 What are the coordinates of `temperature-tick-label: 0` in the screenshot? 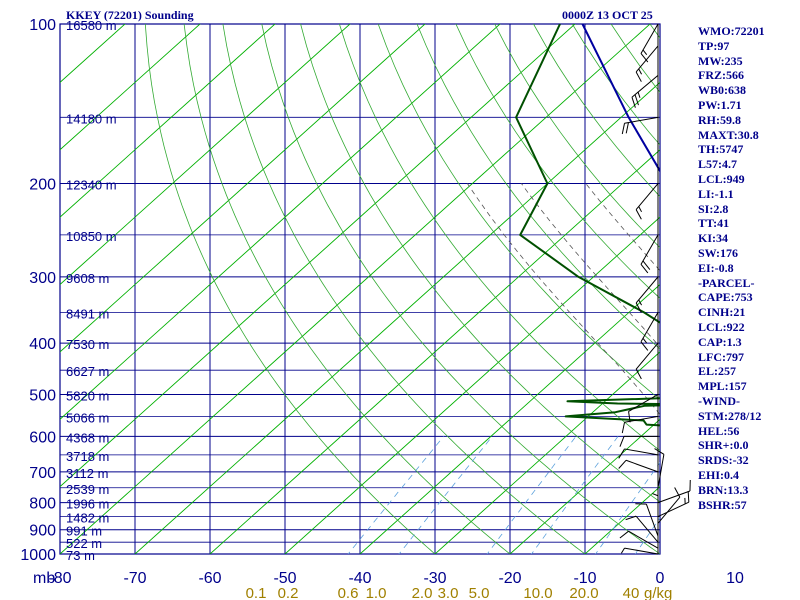 It's located at (660, 578).